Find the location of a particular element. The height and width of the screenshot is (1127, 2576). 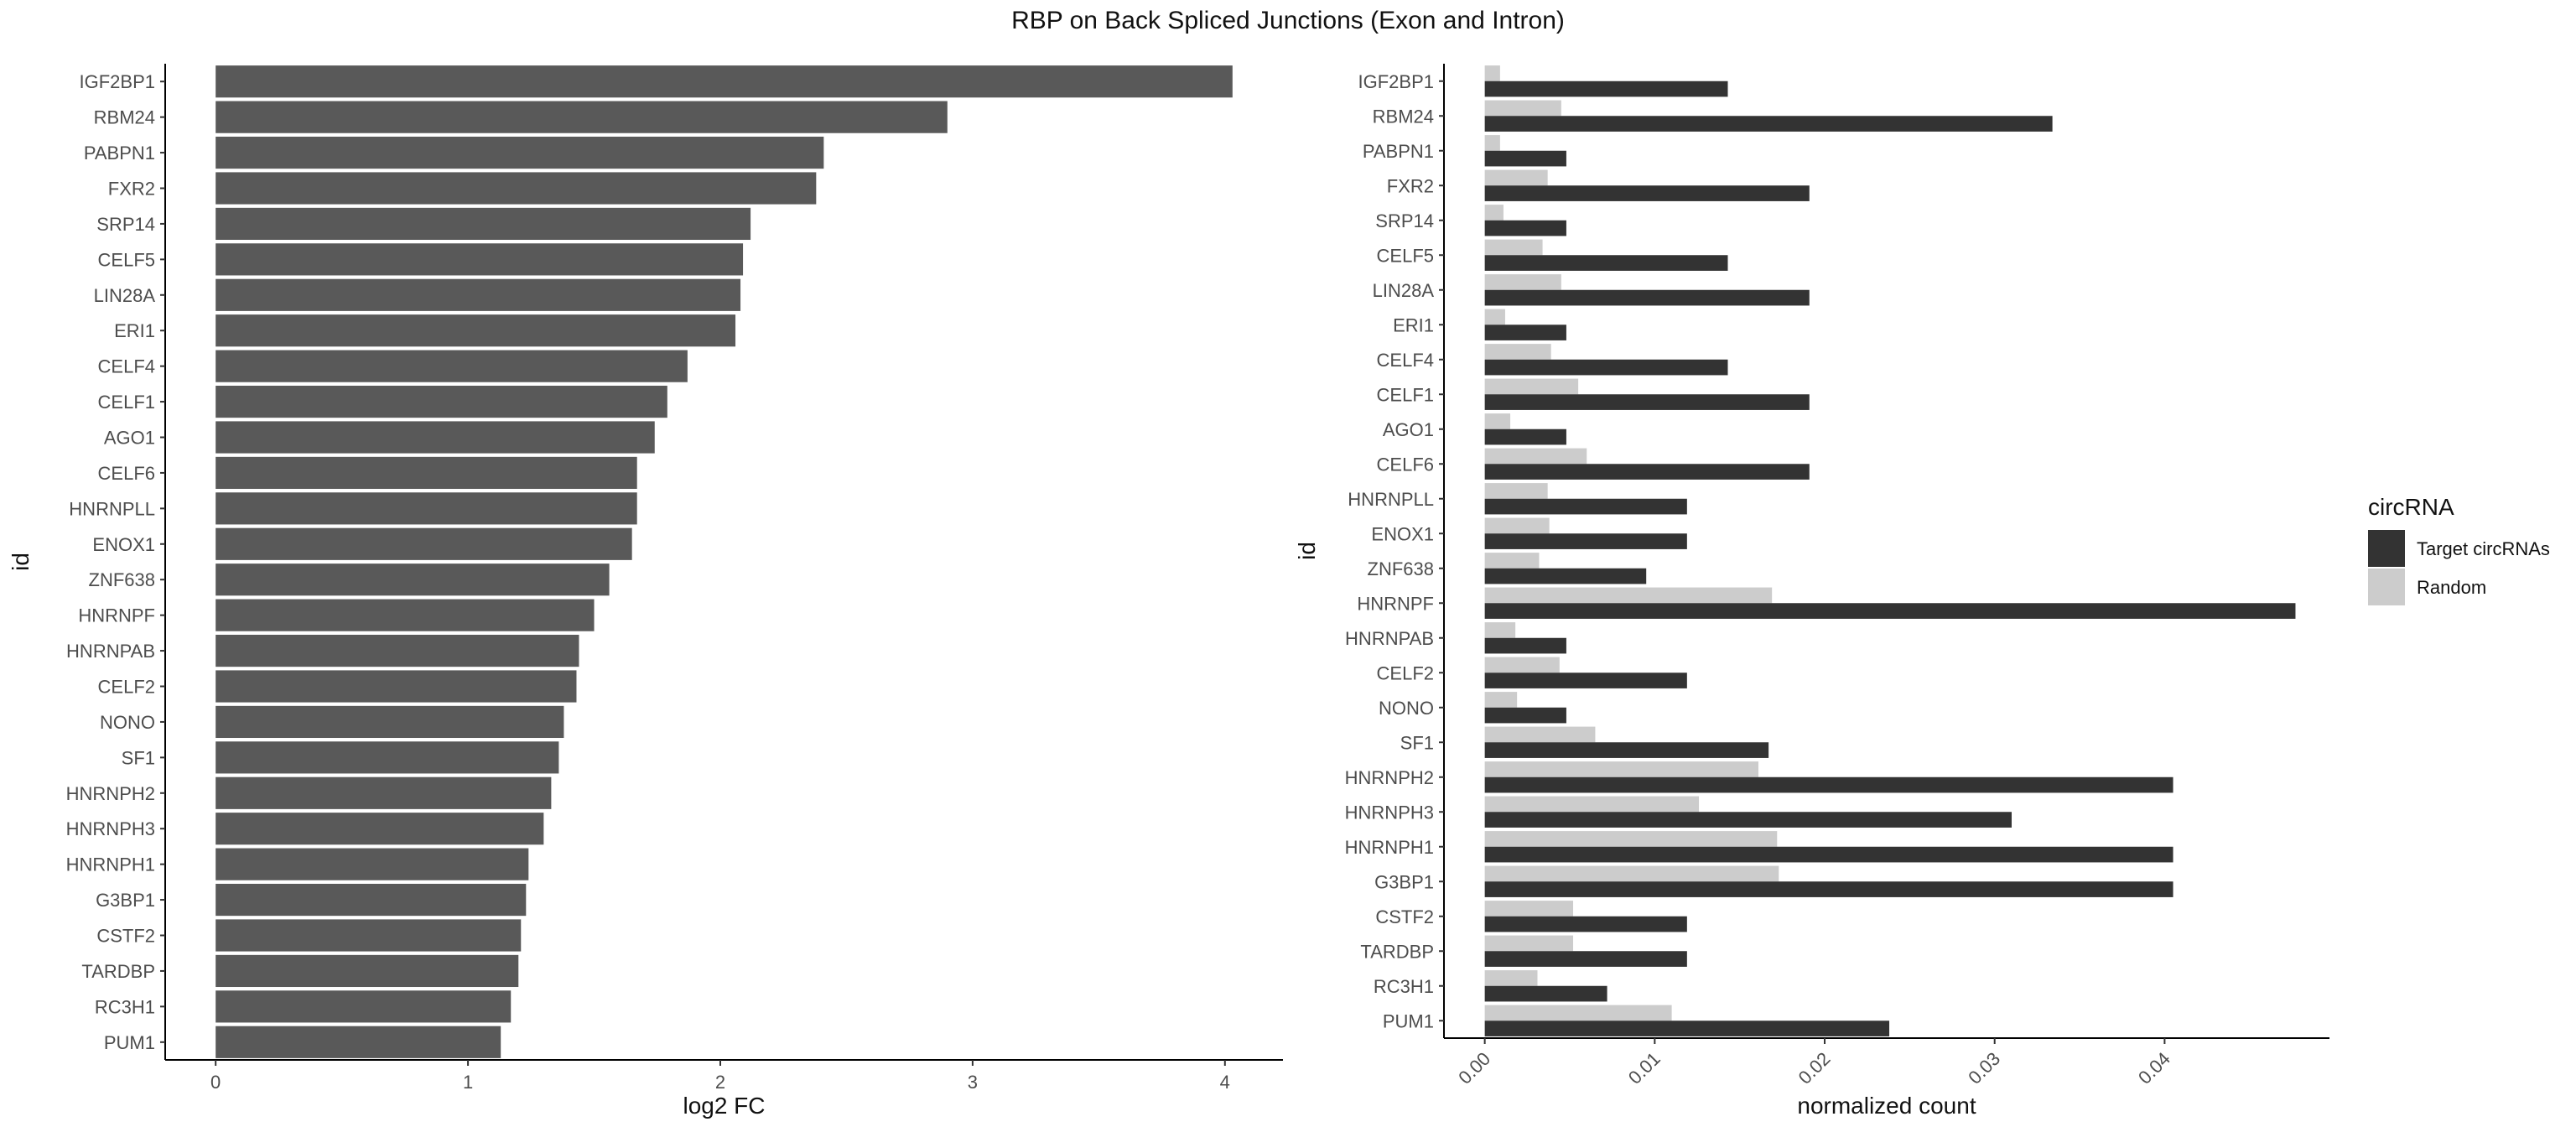

bar-srp14 is located at coordinates (483, 224).